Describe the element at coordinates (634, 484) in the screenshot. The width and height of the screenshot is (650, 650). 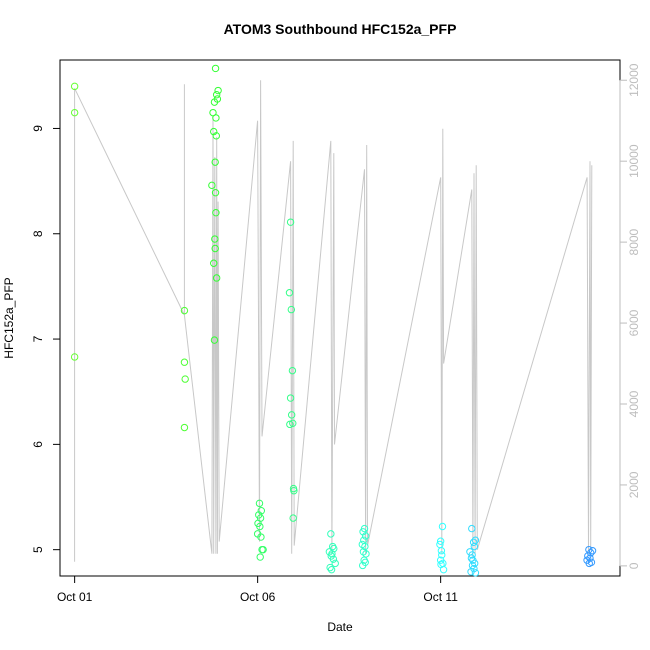
I see `right-tick-label: 2000` at that location.